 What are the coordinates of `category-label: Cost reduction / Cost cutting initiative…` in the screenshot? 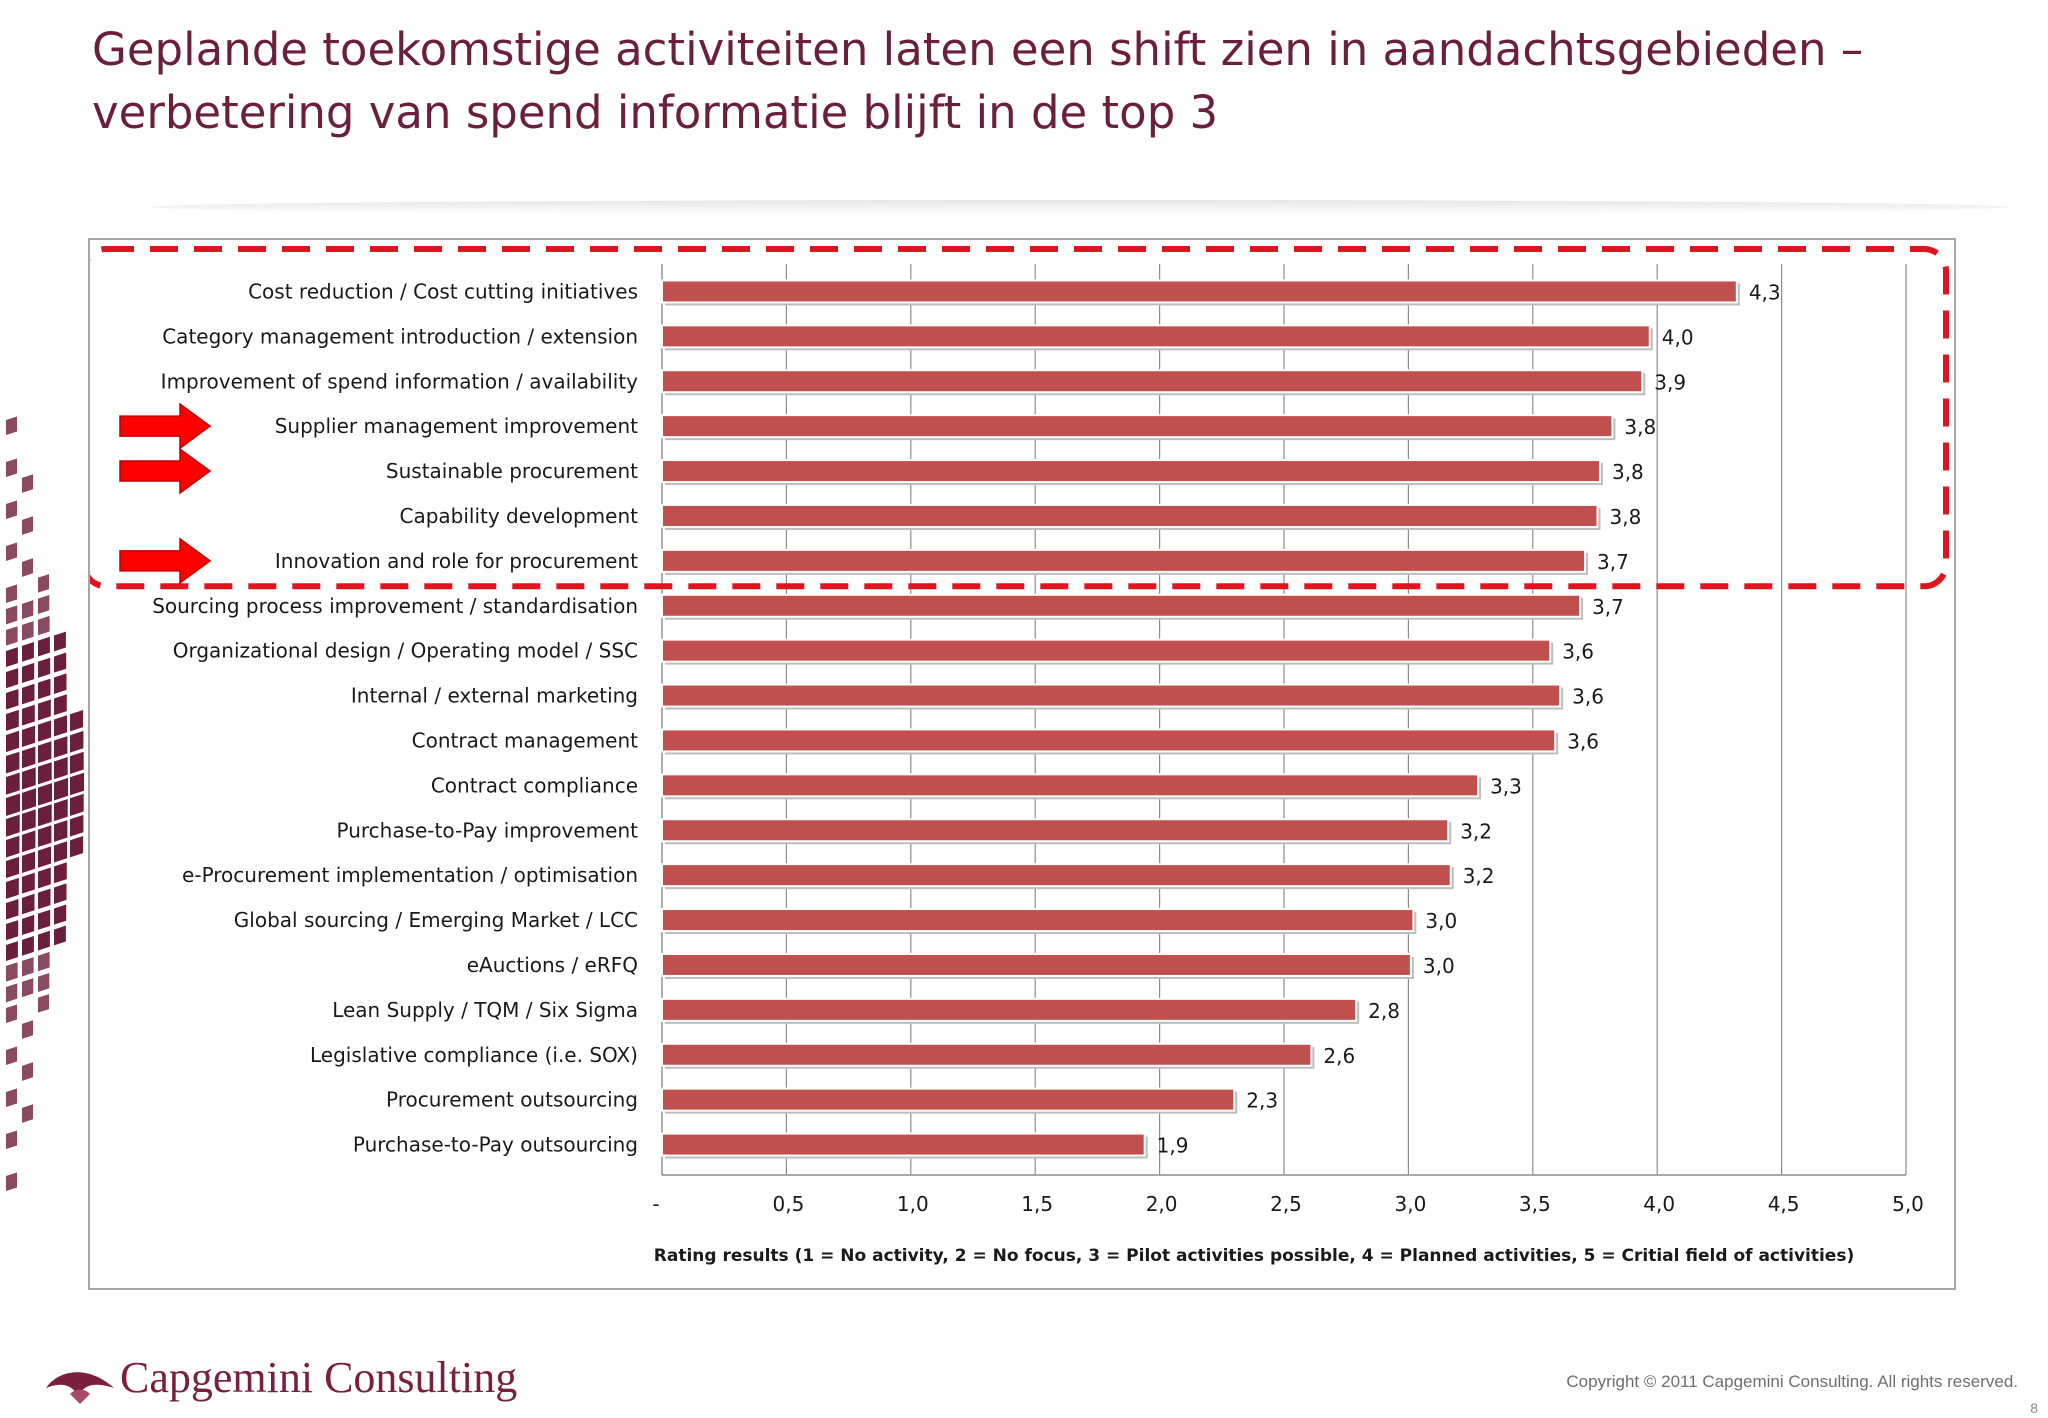 It's located at (443, 291).